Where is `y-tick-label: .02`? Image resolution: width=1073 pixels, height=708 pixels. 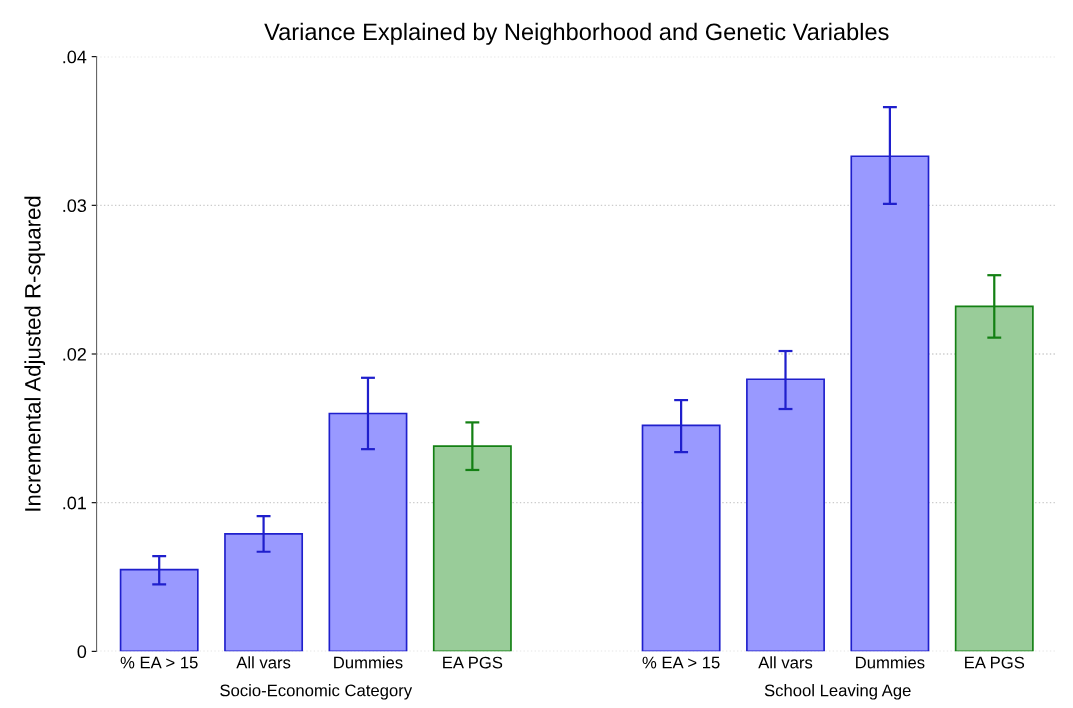 y-tick-label: .02 is located at coordinates (74, 354).